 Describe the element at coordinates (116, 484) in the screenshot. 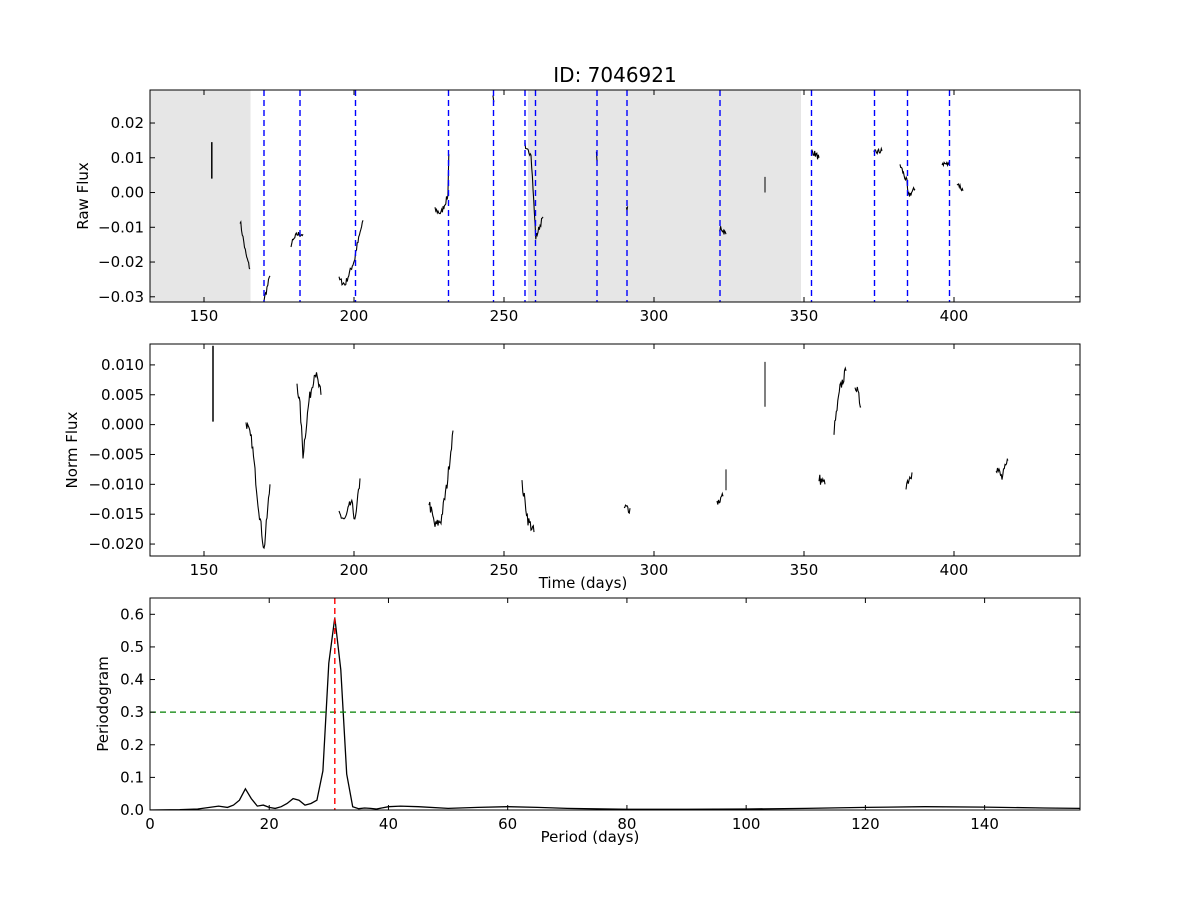

I see `y-tick-label: −0.010` at that location.